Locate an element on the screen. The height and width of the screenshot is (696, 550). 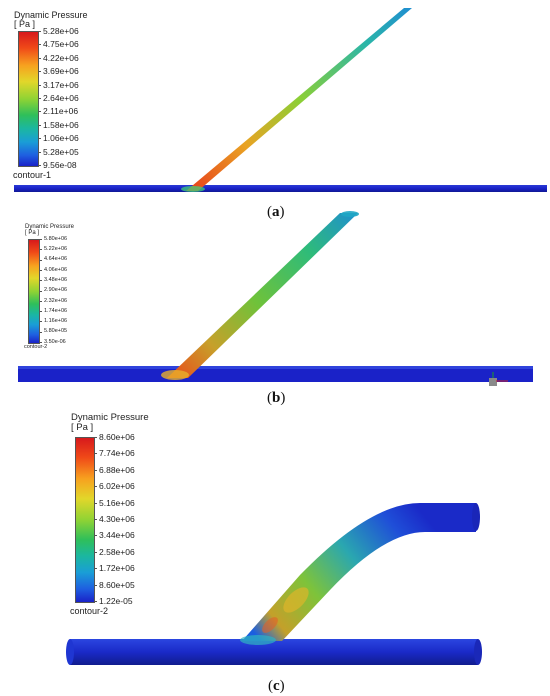
panel-a-colorbar is located at coordinates (28, 99).